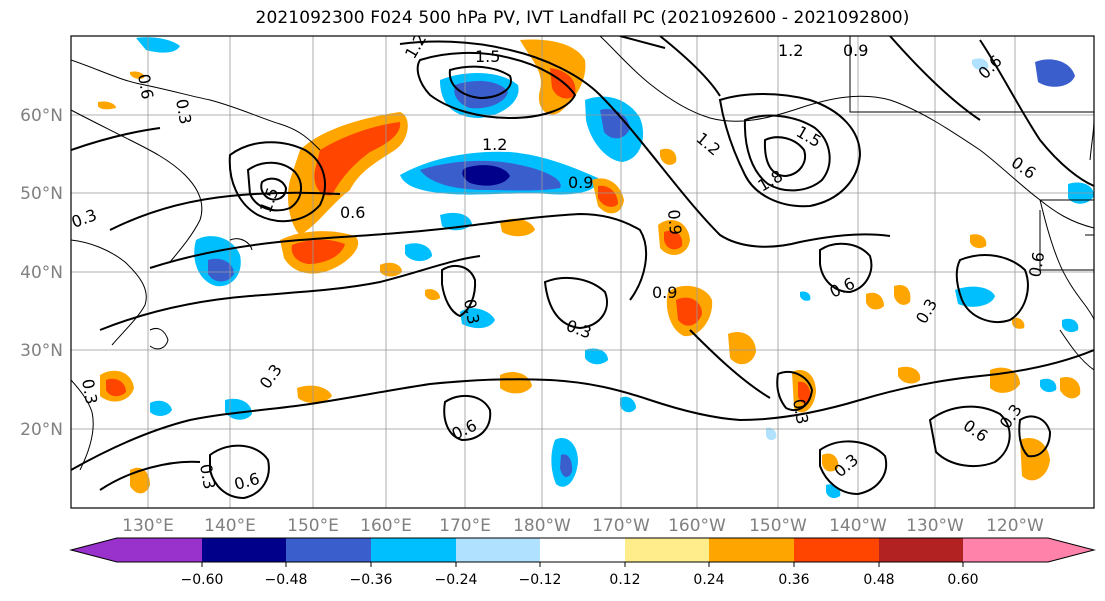 This screenshot has width=1105, height=601. I want to click on lat-label: 30°N, so click(41, 351).